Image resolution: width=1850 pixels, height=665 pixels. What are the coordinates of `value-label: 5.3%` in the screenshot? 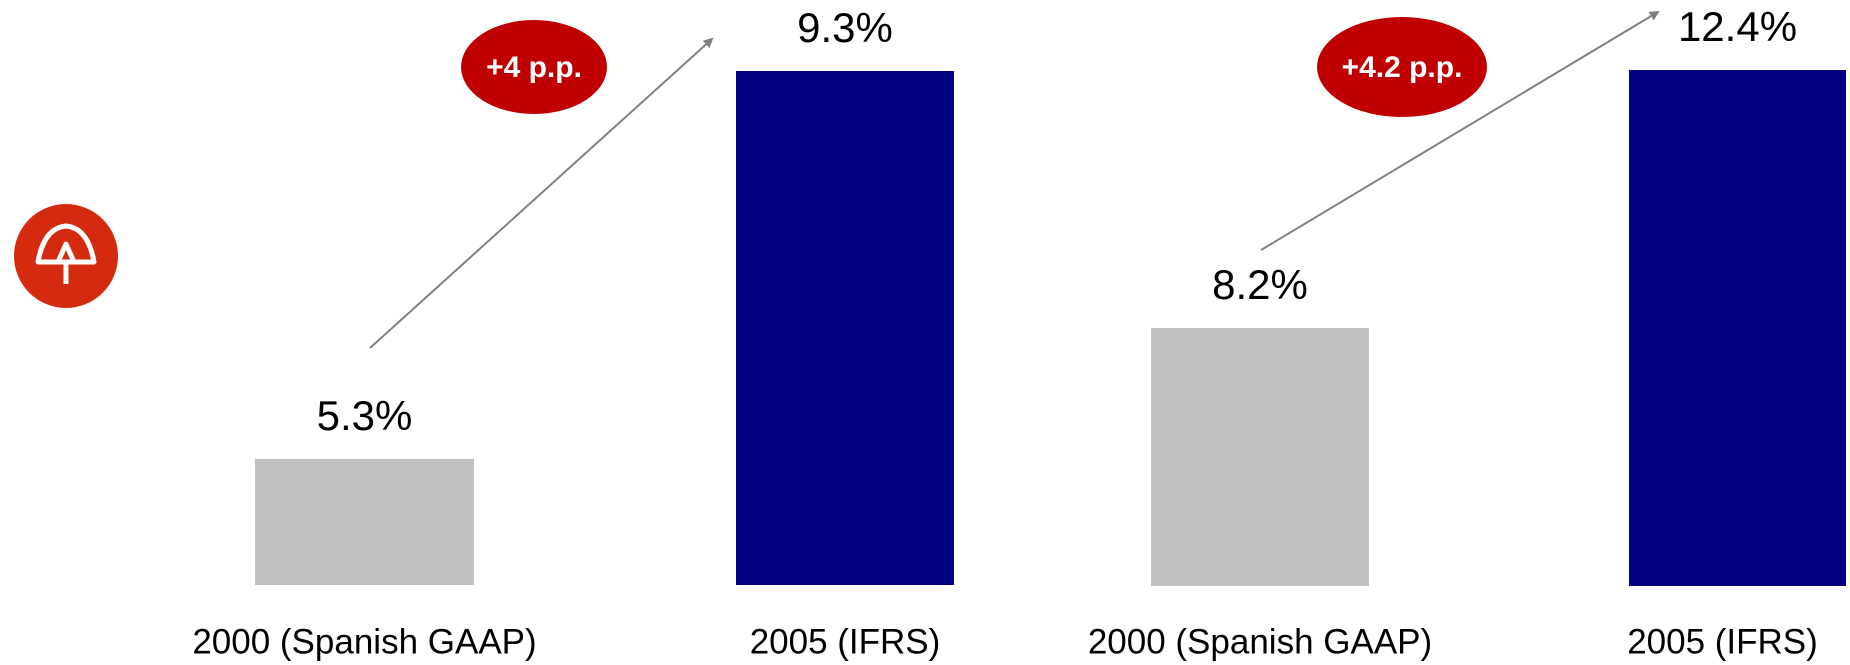 It's located at (365, 415).